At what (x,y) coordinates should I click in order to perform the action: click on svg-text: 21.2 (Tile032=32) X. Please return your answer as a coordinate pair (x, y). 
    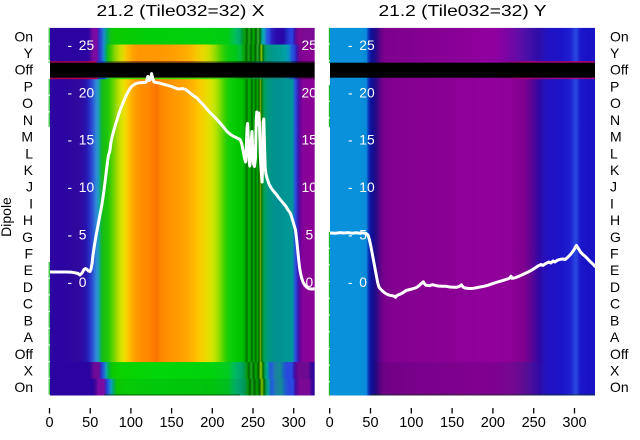
    Looking at the image, I should click on (181, 11).